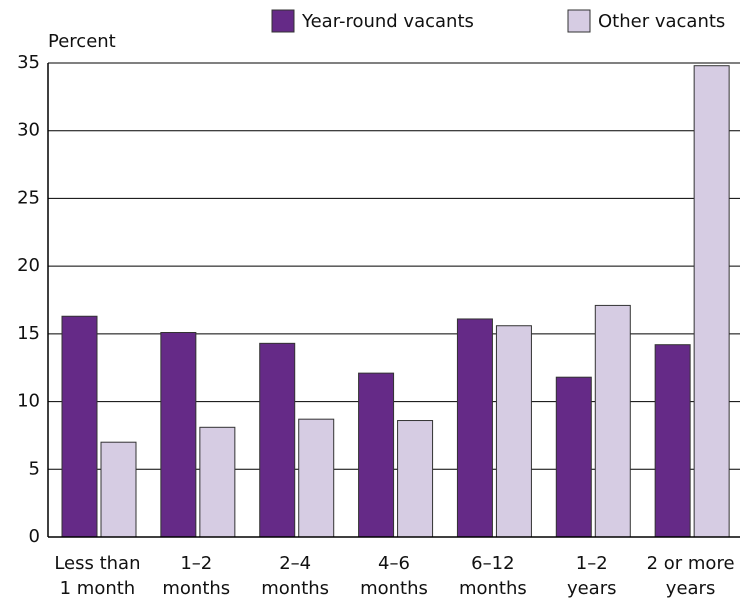 This screenshot has width=749, height=602. I want to click on y-tick-label: 10, so click(28, 401).